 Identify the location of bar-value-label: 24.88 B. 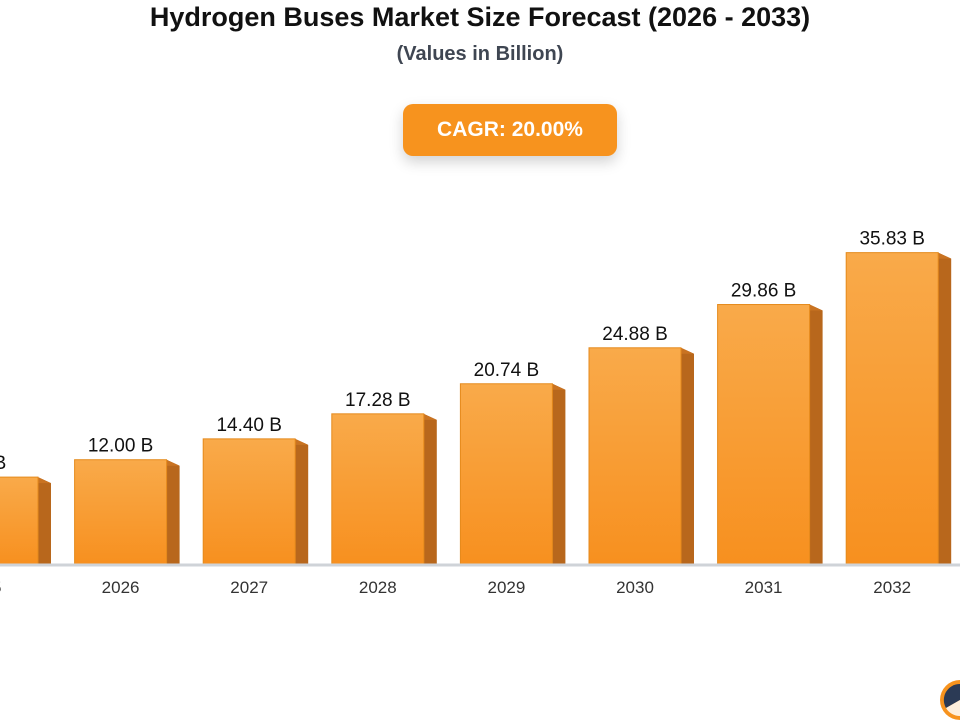
(635, 334).